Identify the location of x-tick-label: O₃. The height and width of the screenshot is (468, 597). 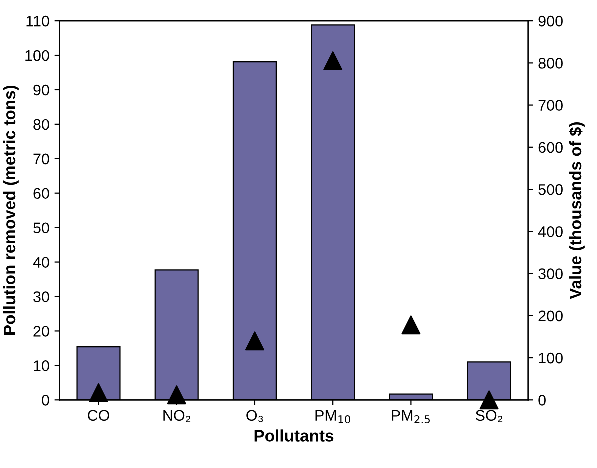
(255, 416).